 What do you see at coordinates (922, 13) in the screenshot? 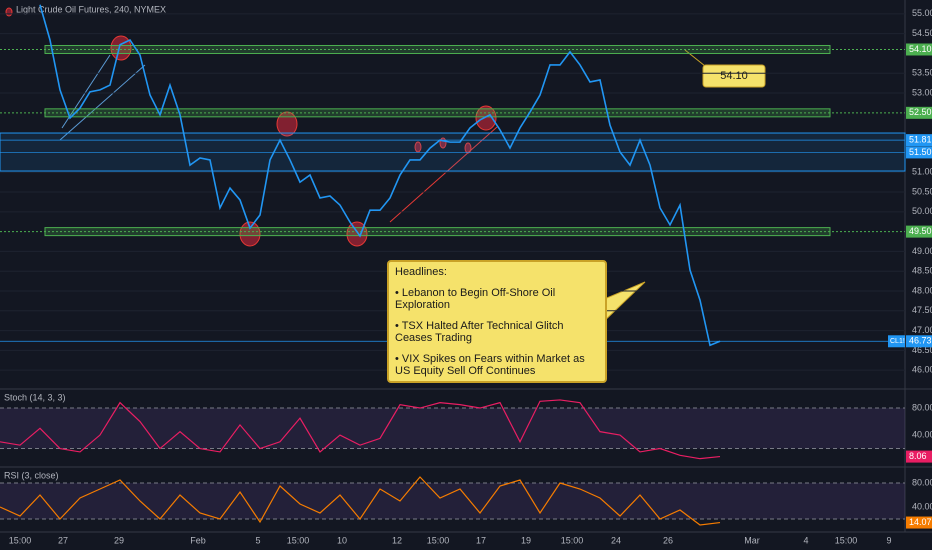
I see `y-tick-label: 55.00` at bounding box center [922, 13].